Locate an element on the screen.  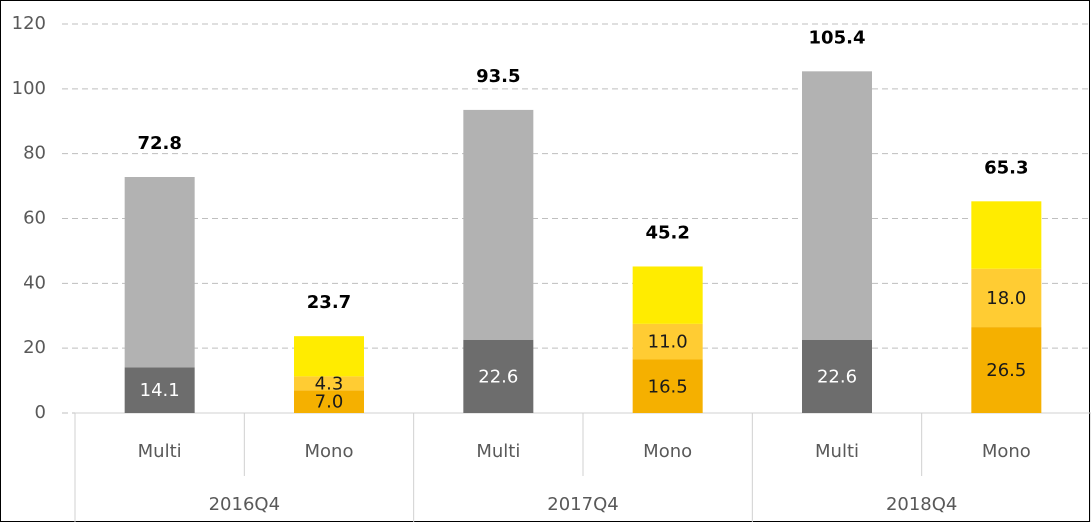
value-label: 26.5 is located at coordinates (1006, 370).